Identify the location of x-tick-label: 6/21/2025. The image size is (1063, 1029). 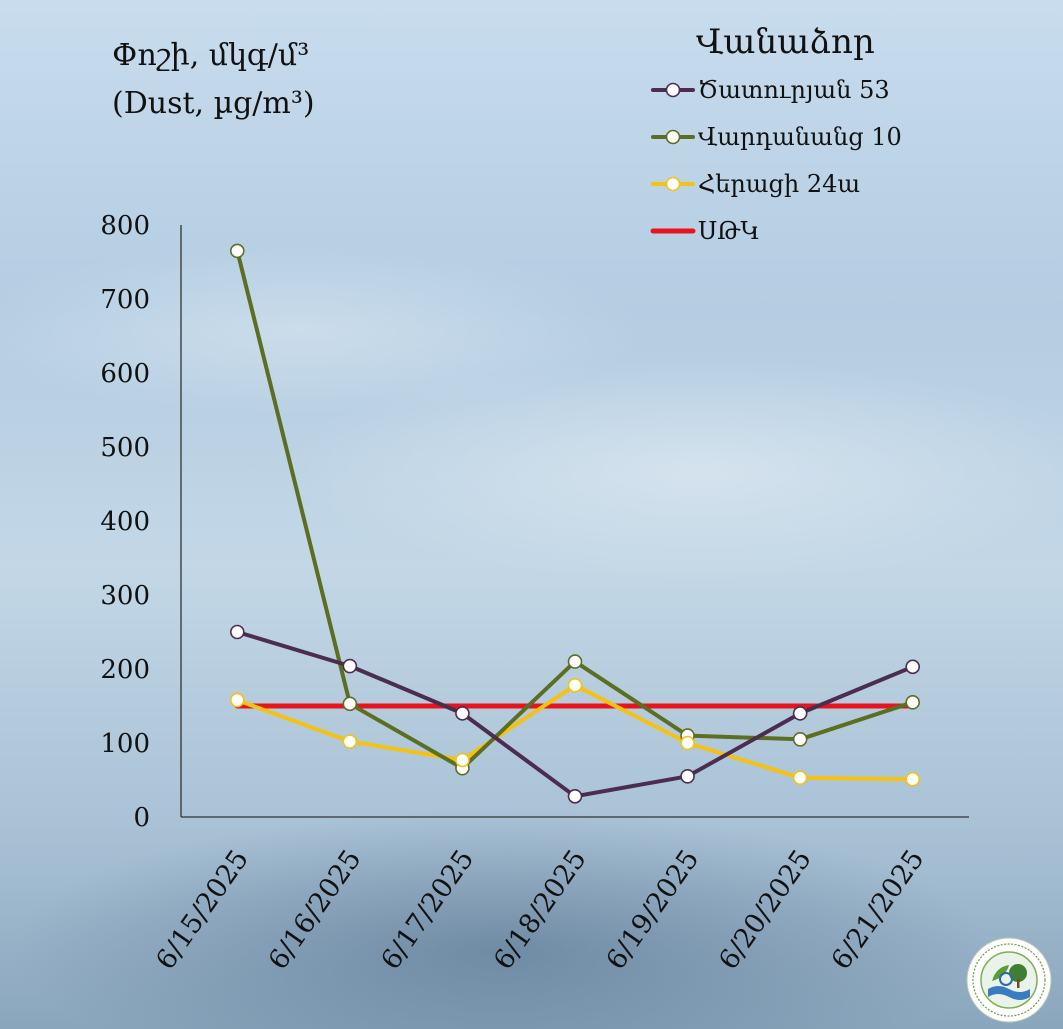
(878, 909).